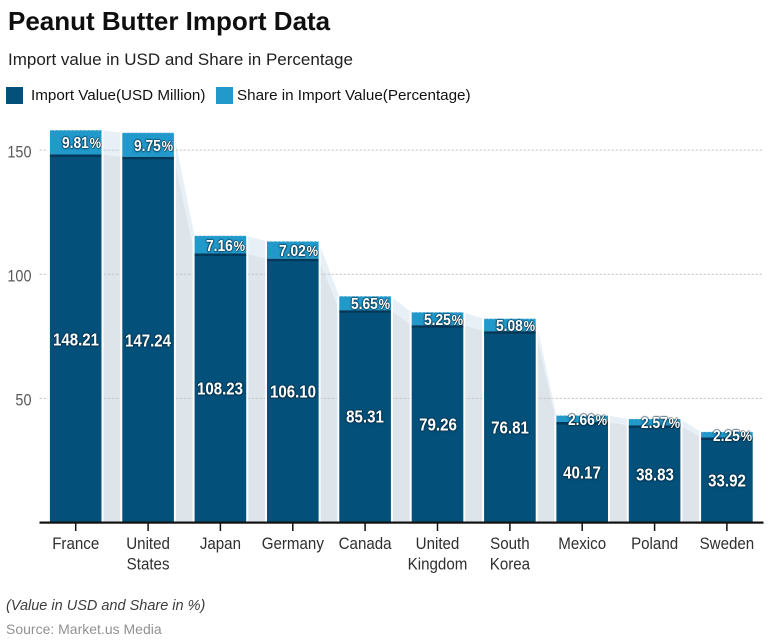 This screenshot has height=642, width=768. What do you see at coordinates (19, 153) in the screenshot?
I see `svg-text: 150` at bounding box center [19, 153].